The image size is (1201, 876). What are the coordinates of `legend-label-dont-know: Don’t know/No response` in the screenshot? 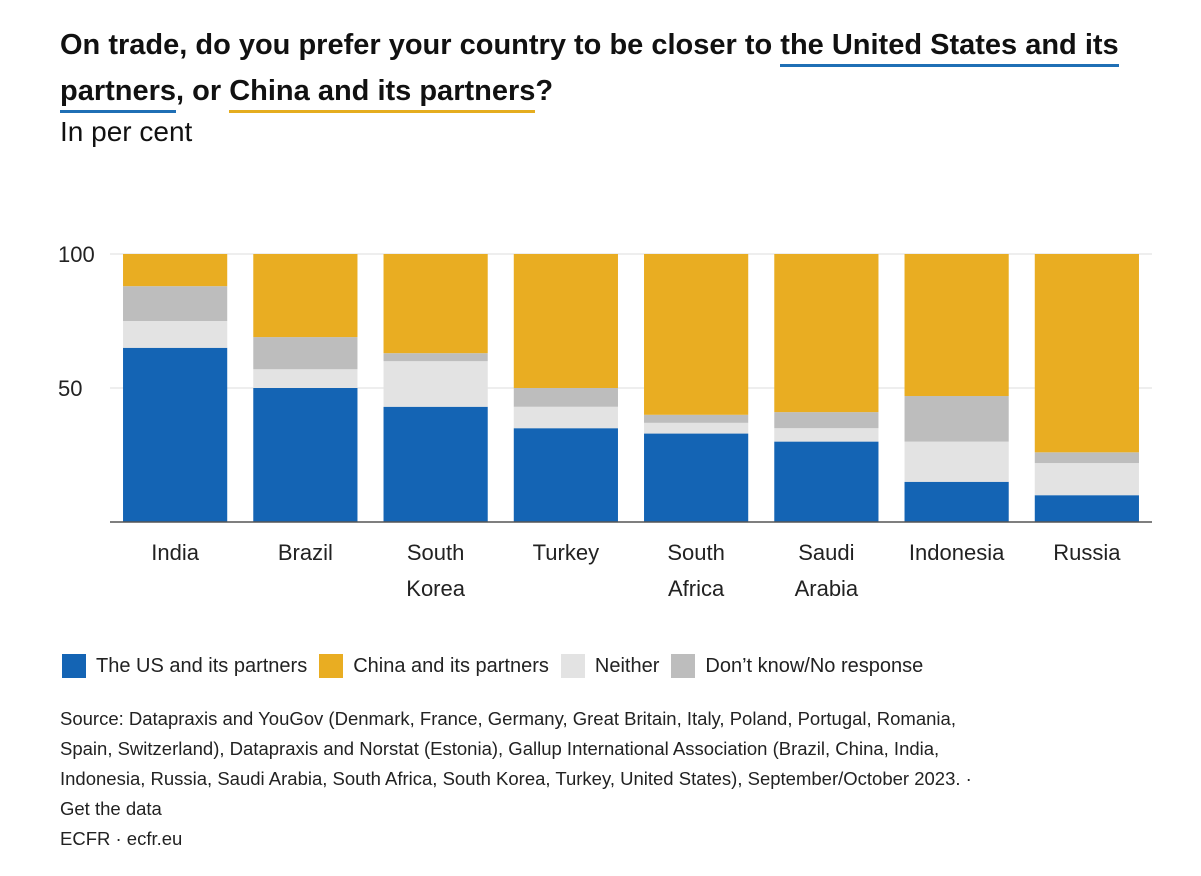 It's located at (814, 665).